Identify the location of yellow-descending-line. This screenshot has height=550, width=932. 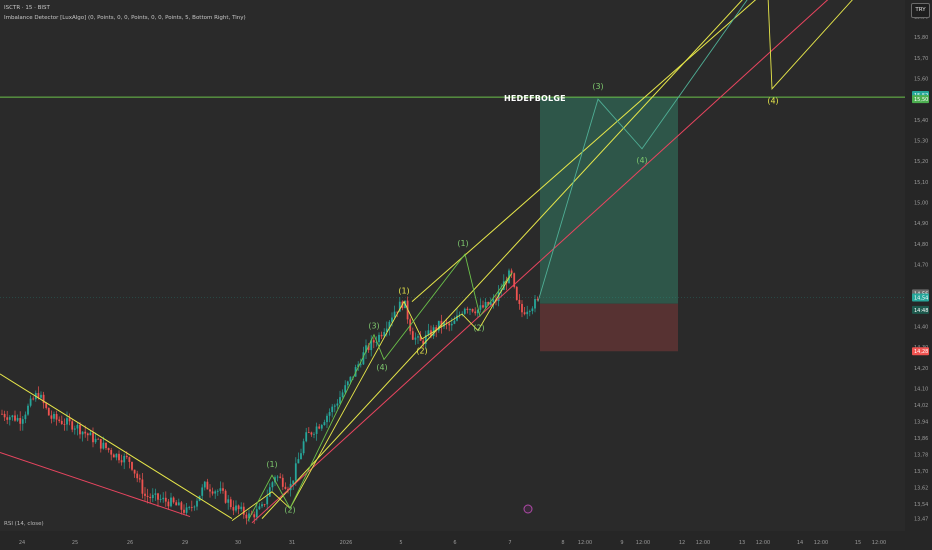
(116, 446).